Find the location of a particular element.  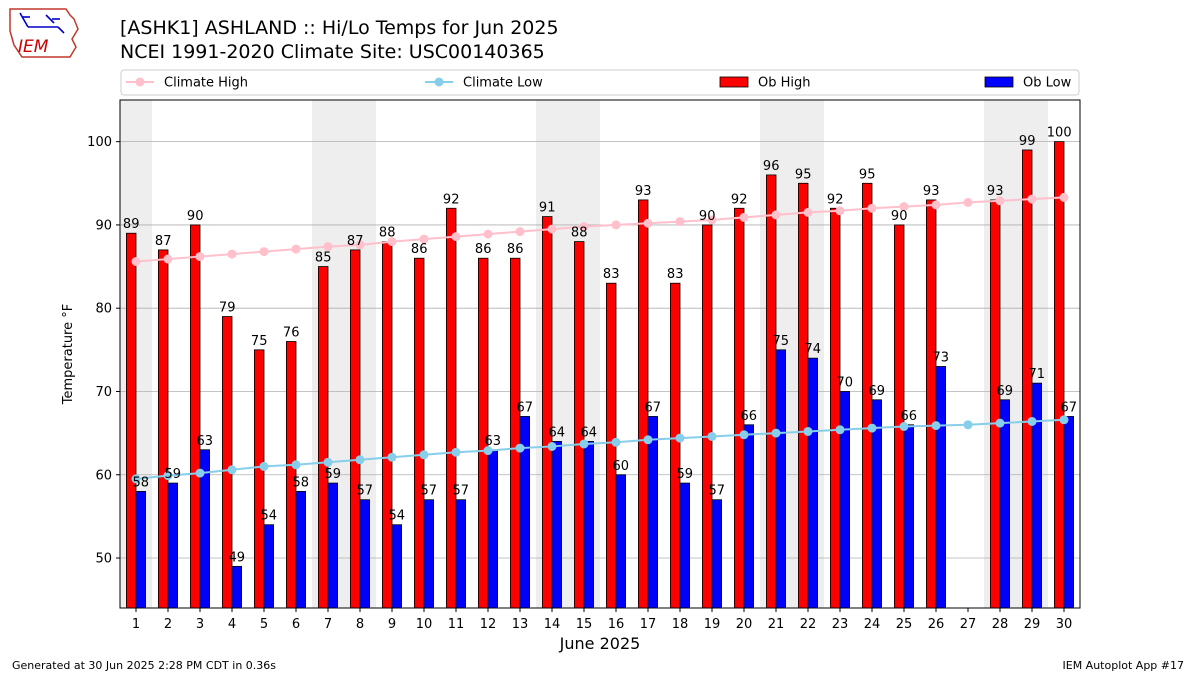

ob-high-label-23: 92 is located at coordinates (835, 199).